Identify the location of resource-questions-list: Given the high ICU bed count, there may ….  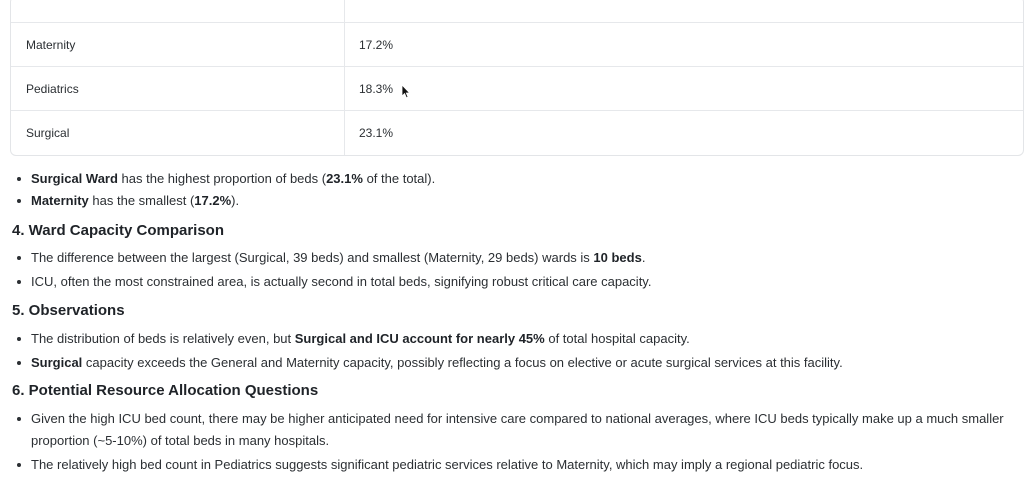
(512, 442).